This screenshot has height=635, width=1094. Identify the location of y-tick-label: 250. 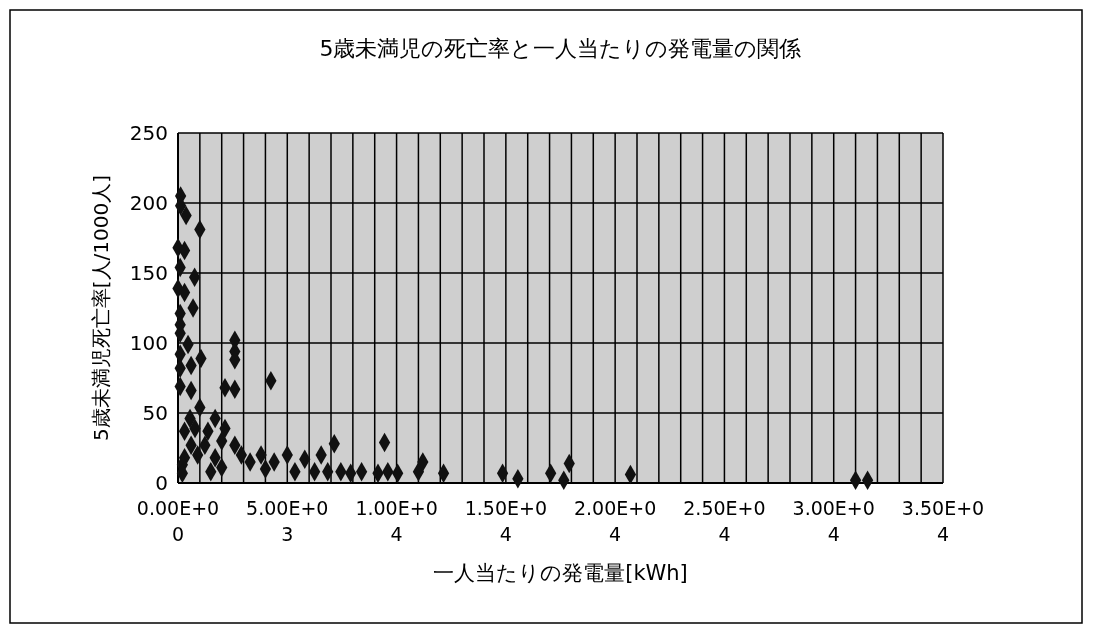
(148, 133).